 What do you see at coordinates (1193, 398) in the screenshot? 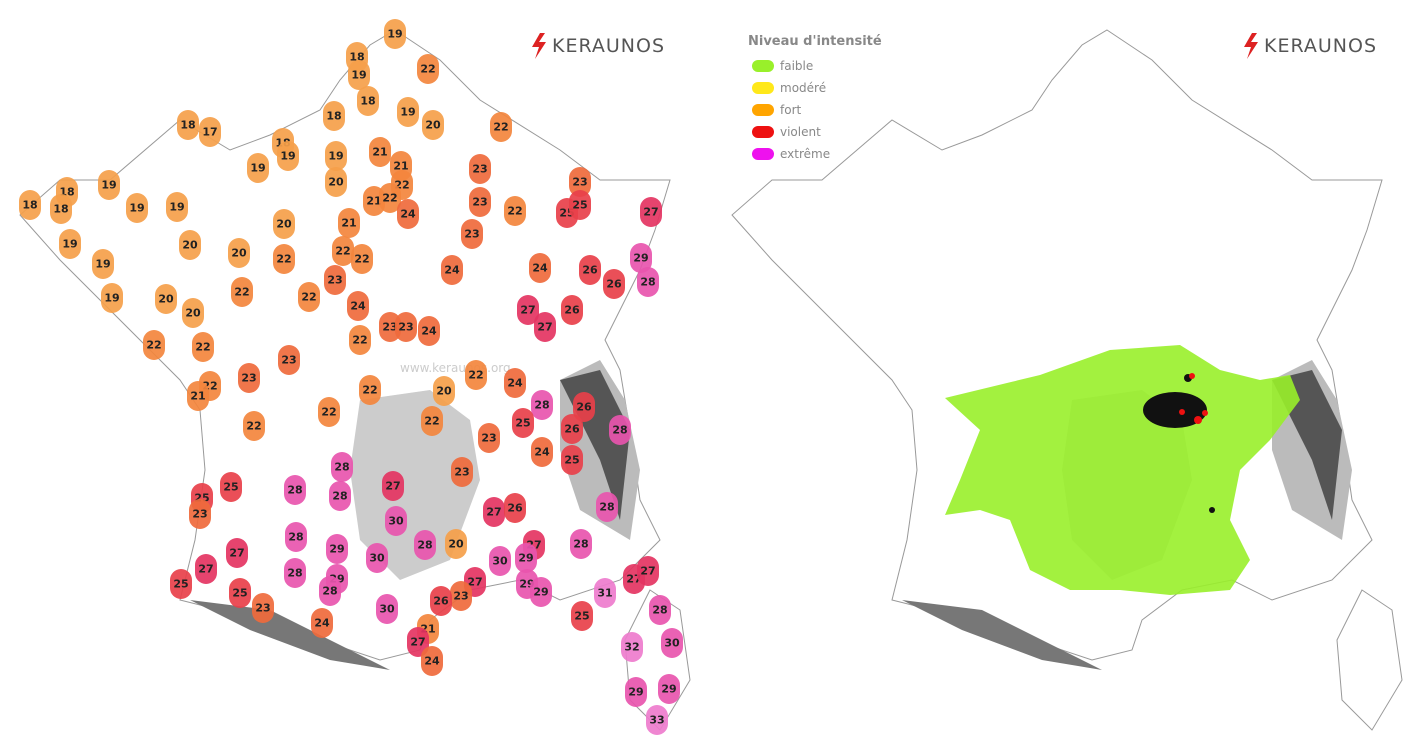
I see `strikes-red` at bounding box center [1193, 398].